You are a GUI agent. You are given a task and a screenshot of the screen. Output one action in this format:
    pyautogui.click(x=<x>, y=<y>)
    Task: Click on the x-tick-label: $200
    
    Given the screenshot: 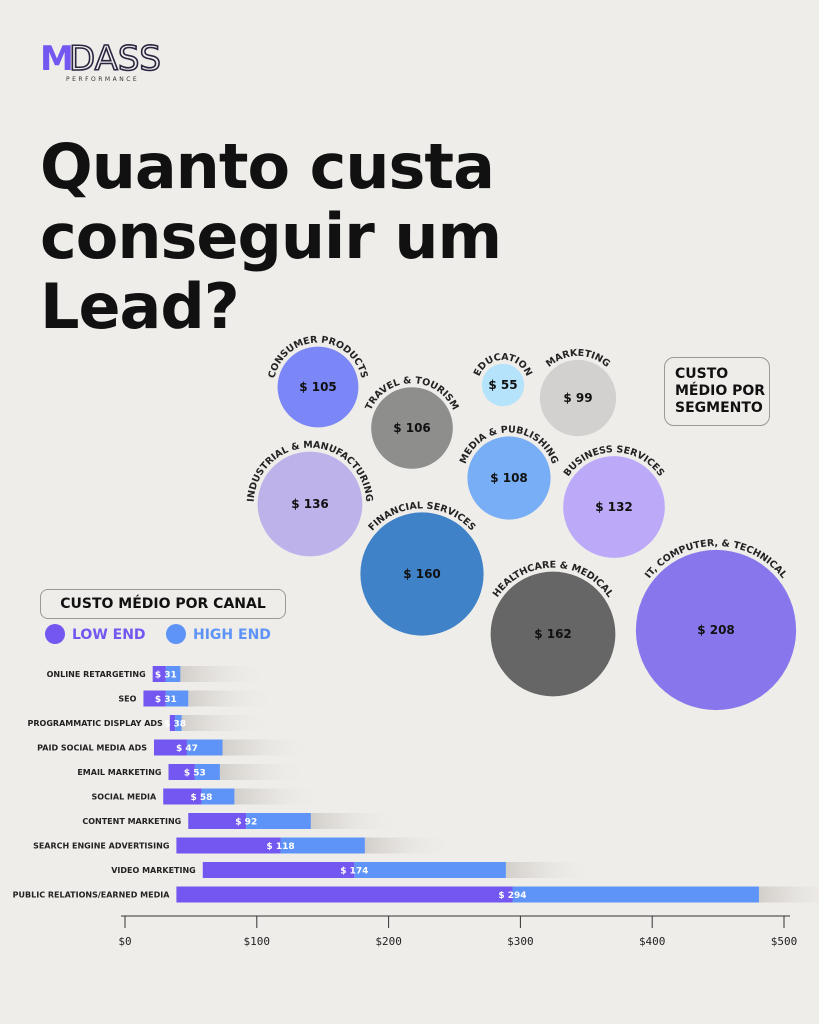 What is the action you would take?
    pyautogui.click(x=388, y=941)
    